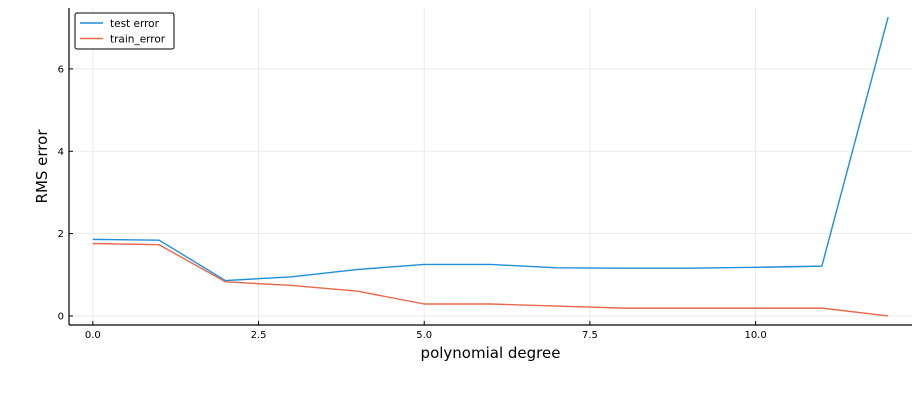 This screenshot has width=919, height=400. I want to click on legend-box, so click(124, 31).